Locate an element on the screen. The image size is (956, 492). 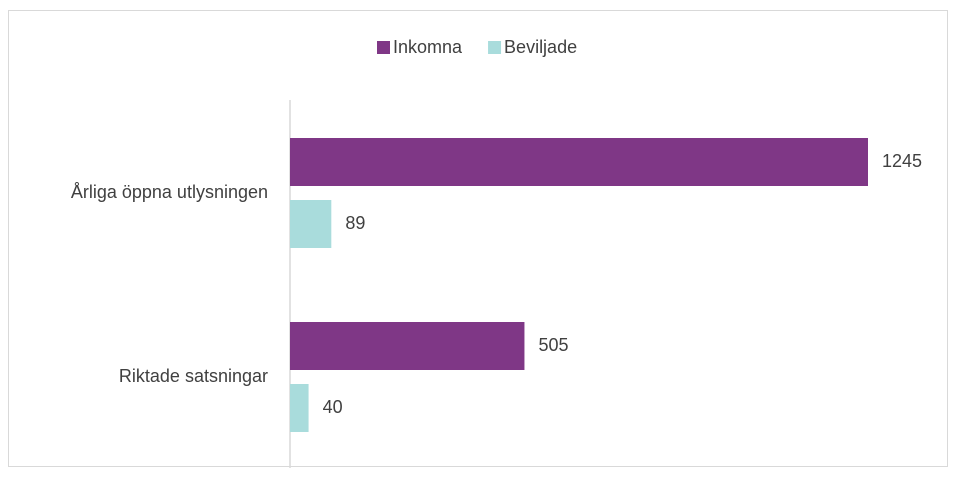
category-label: Riktade satsningar is located at coordinates (193, 376).